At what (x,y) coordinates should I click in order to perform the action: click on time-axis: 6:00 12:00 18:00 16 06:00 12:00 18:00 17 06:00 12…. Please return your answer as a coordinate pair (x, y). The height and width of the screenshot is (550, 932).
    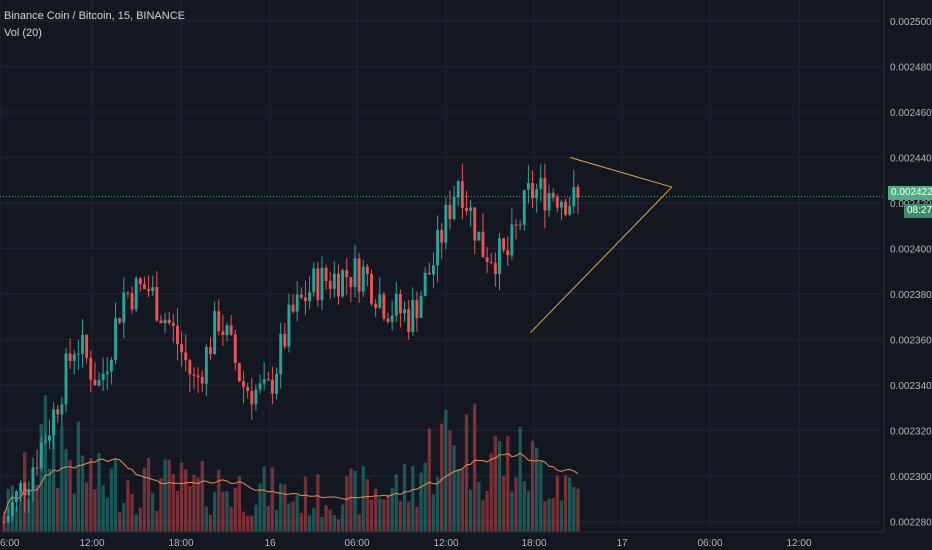
    Looking at the image, I should click on (442, 540).